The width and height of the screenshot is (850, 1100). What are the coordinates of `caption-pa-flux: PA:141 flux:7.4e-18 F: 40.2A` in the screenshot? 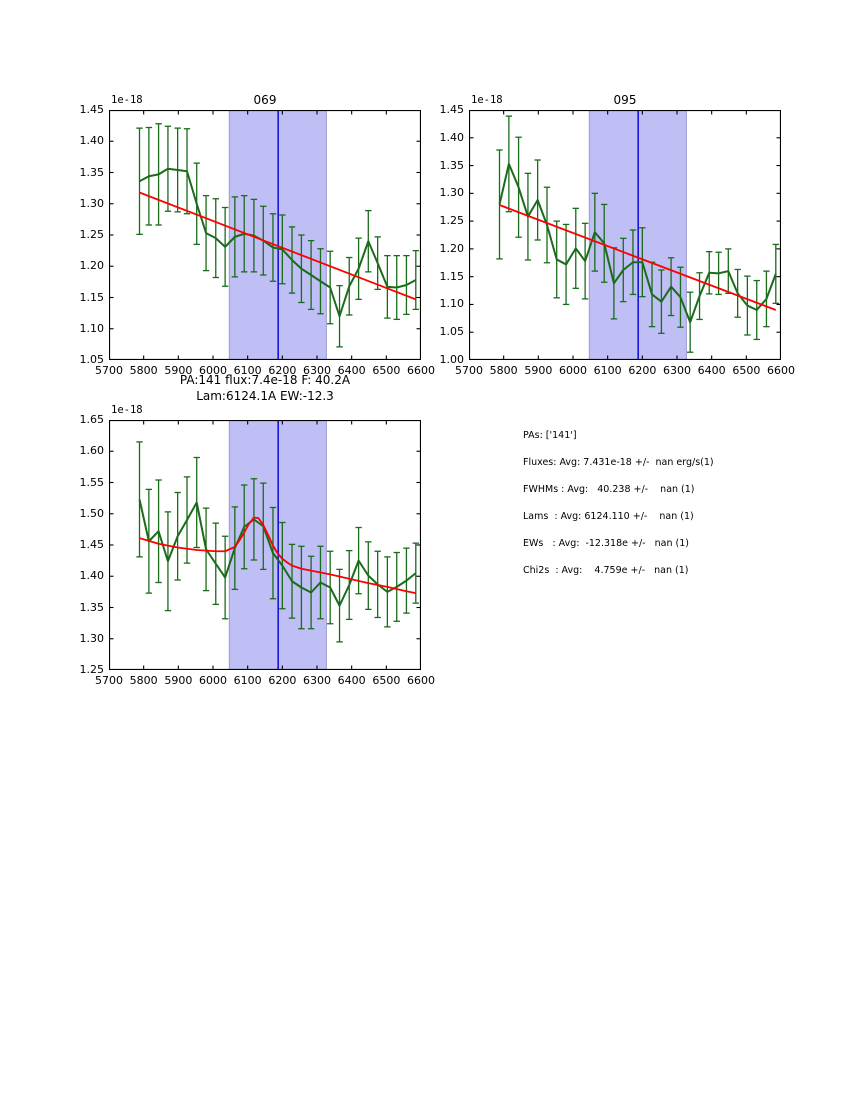 It's located at (265, 380).